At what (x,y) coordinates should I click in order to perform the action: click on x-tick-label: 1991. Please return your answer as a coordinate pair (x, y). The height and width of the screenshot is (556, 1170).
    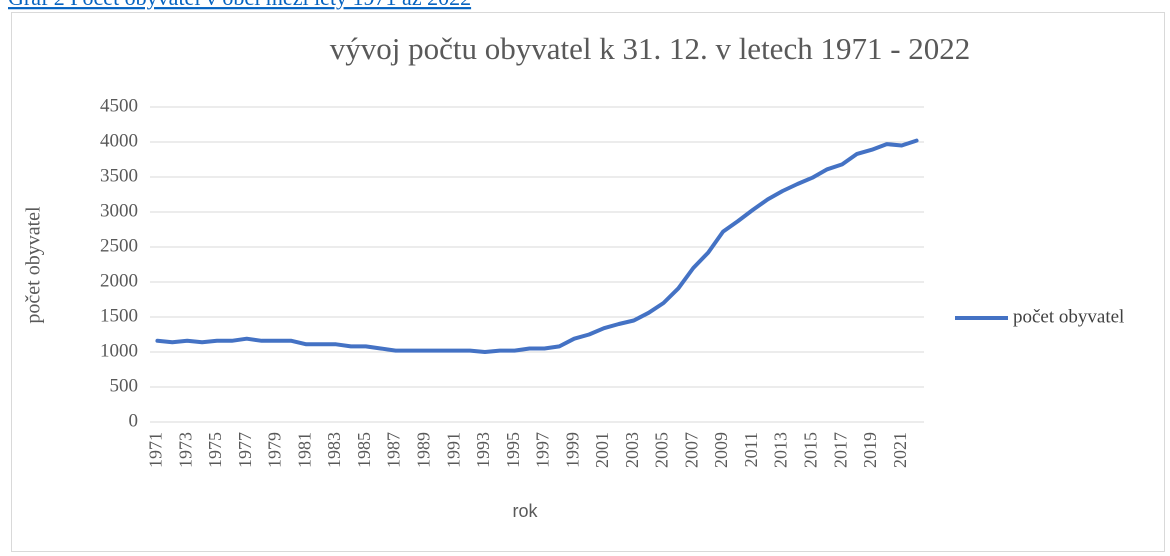
    Looking at the image, I should click on (453, 450).